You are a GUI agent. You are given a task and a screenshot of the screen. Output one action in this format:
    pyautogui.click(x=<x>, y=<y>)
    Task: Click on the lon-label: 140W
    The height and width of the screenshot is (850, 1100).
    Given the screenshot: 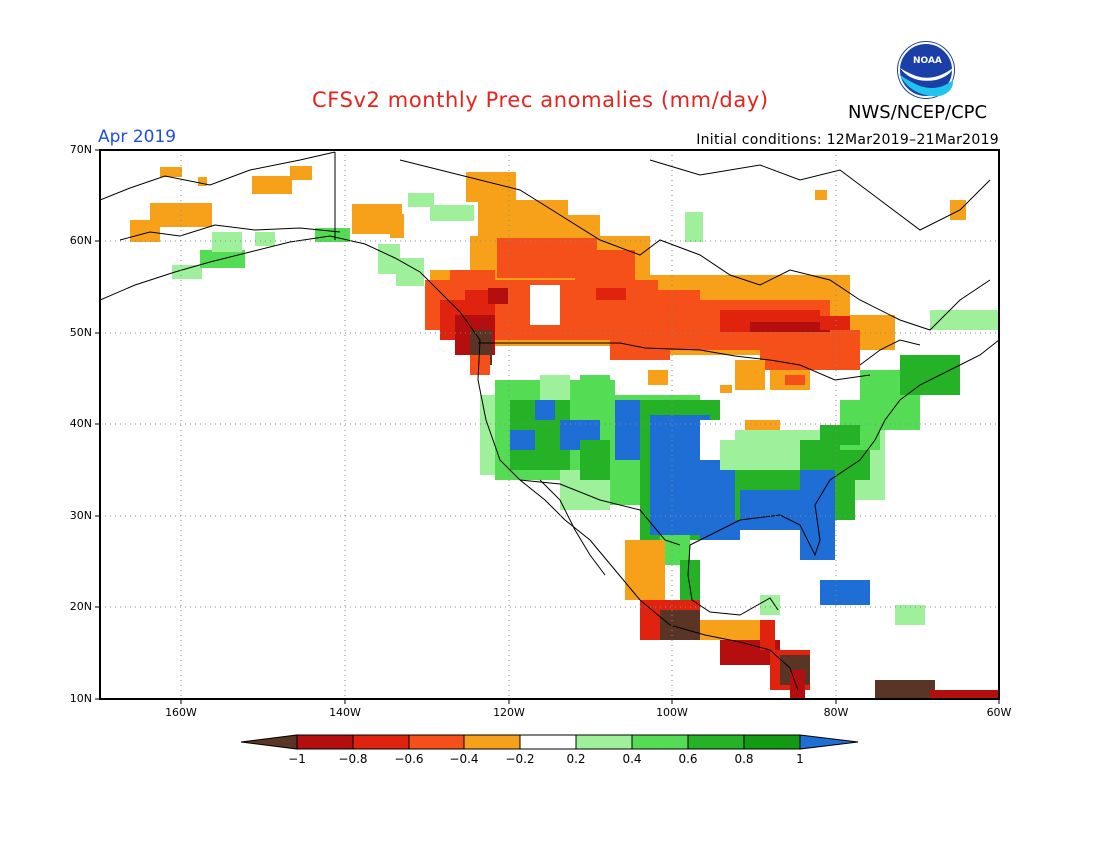 What is the action you would take?
    pyautogui.click(x=345, y=712)
    